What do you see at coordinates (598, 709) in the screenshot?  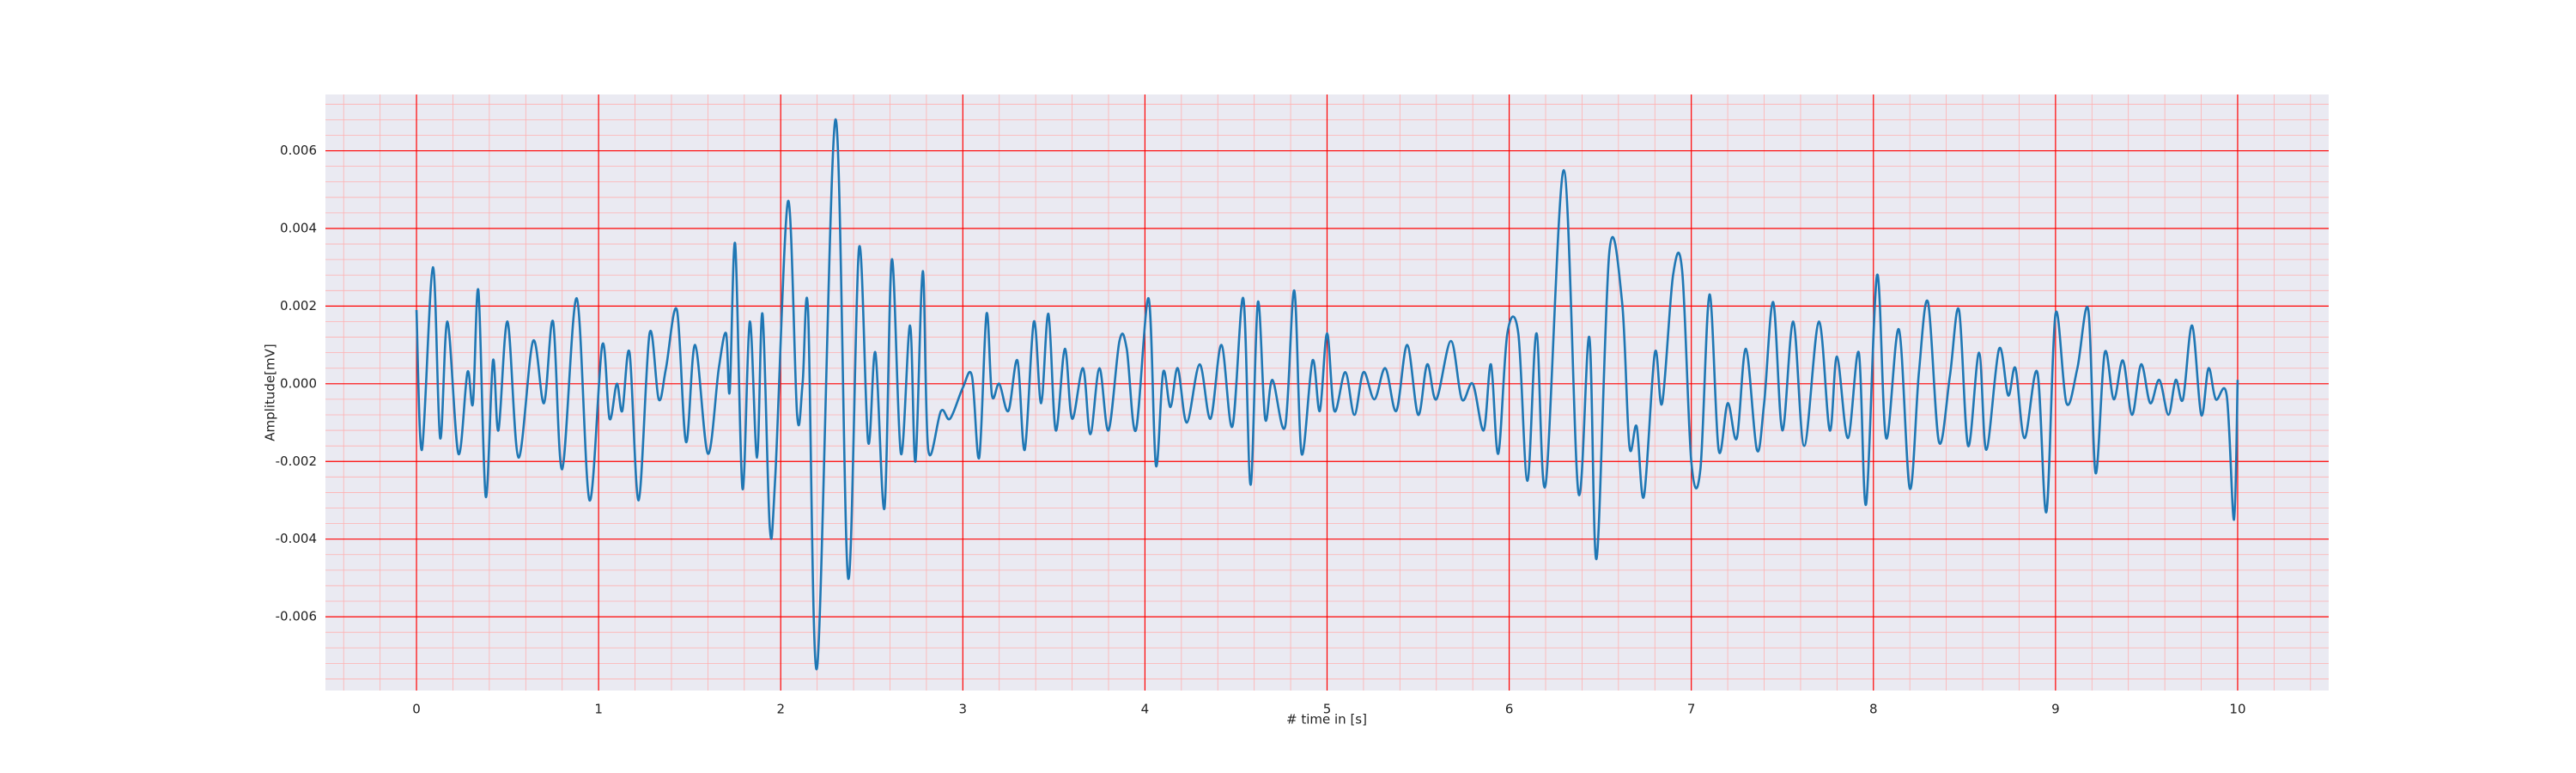 I see `x-tick-label: 1` at bounding box center [598, 709].